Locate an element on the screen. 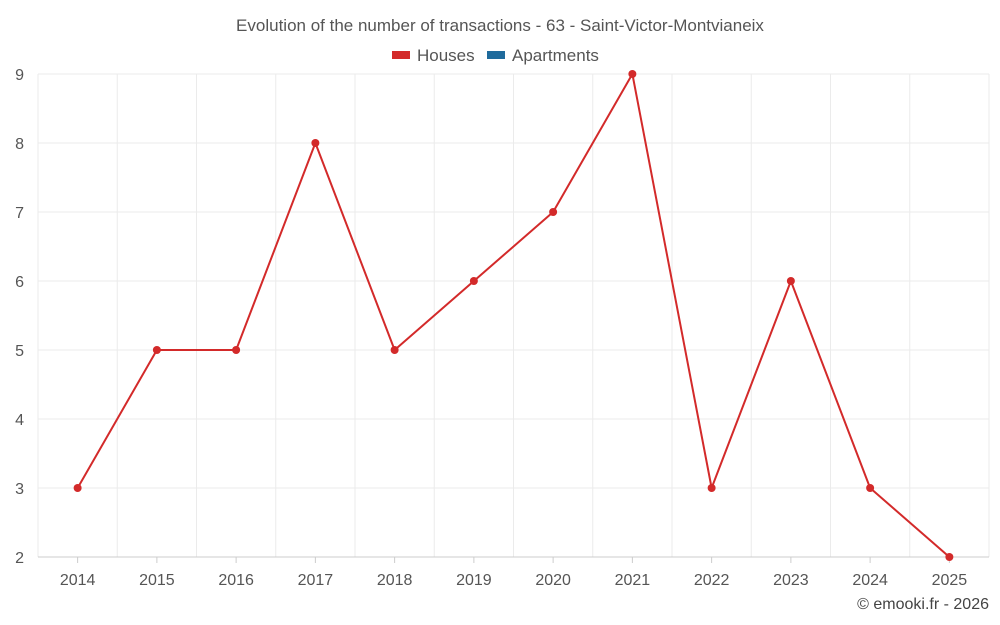 The image size is (1000, 625). x-tick-label: 2022 is located at coordinates (712, 580).